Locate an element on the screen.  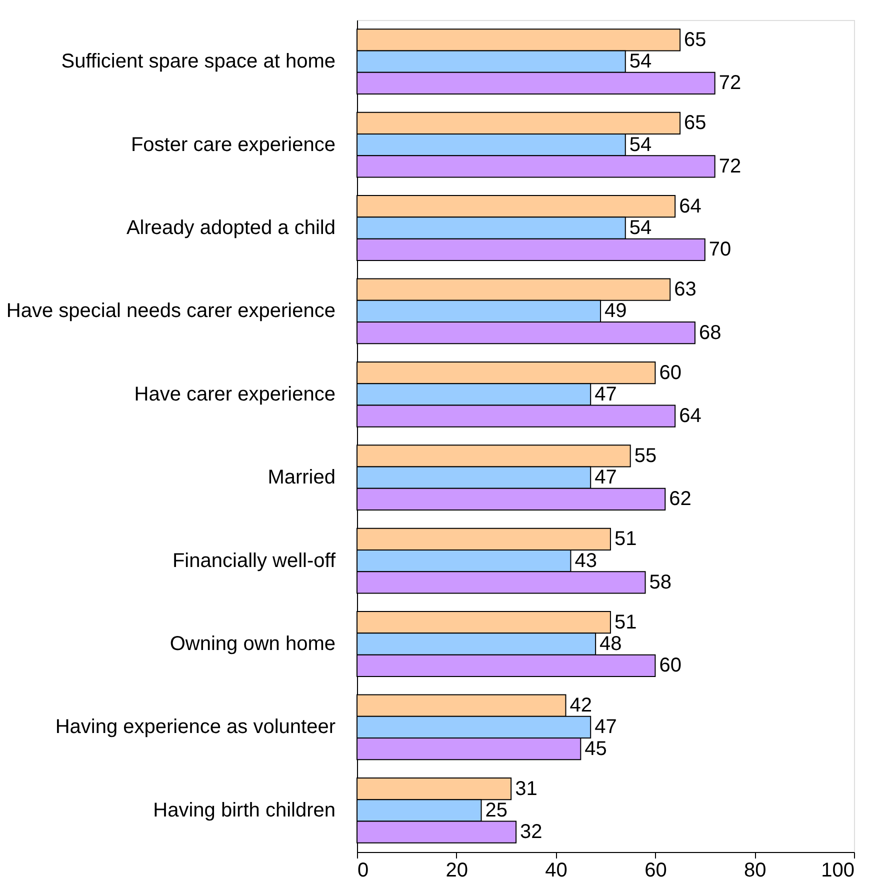
data-label: 55 is located at coordinates (645, 455).